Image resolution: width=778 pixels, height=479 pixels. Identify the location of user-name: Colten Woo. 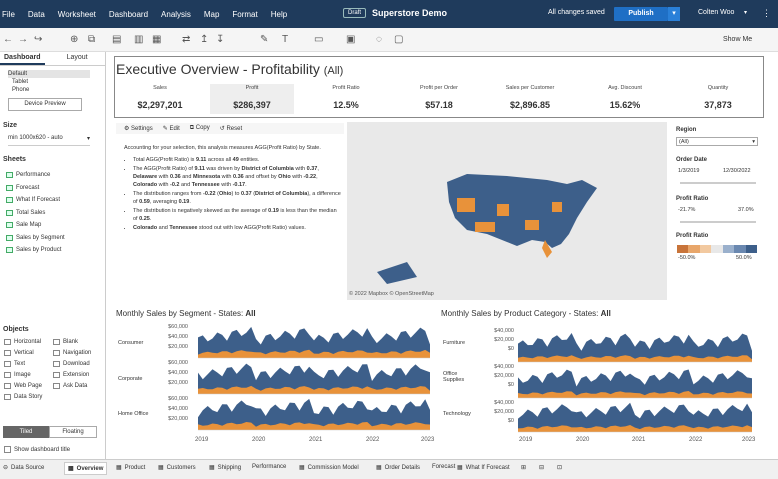
(716, 12).